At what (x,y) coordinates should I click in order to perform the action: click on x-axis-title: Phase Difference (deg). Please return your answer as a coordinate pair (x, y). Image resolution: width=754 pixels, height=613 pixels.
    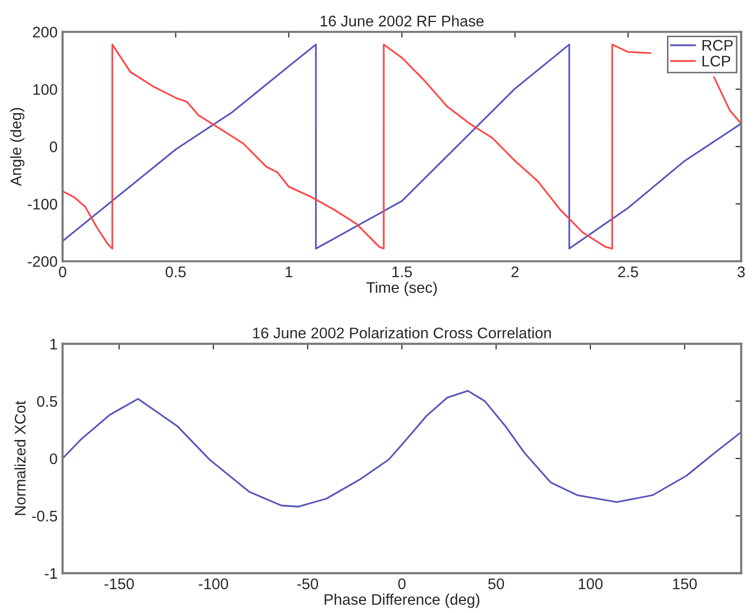
    Looking at the image, I should click on (402, 601).